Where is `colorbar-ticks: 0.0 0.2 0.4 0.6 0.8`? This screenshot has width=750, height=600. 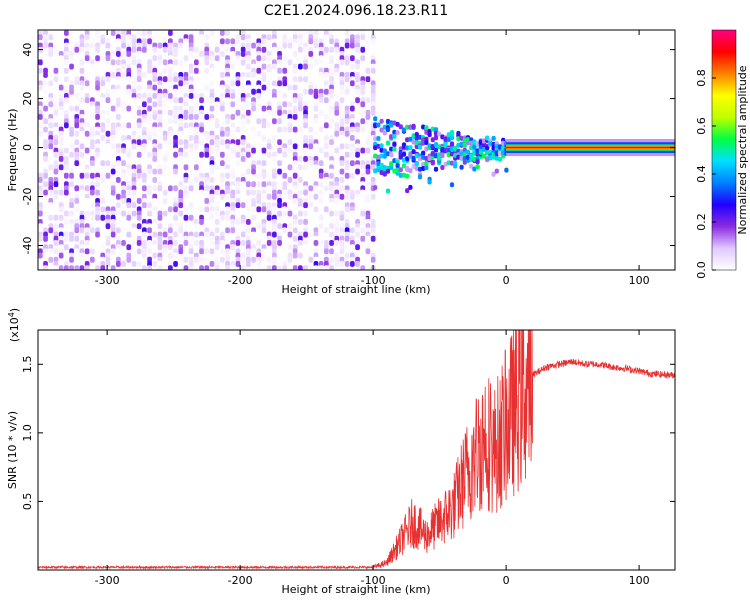 colorbar-ticks: 0.0 0.2 0.4 0.6 0.8 is located at coordinates (705, 174).